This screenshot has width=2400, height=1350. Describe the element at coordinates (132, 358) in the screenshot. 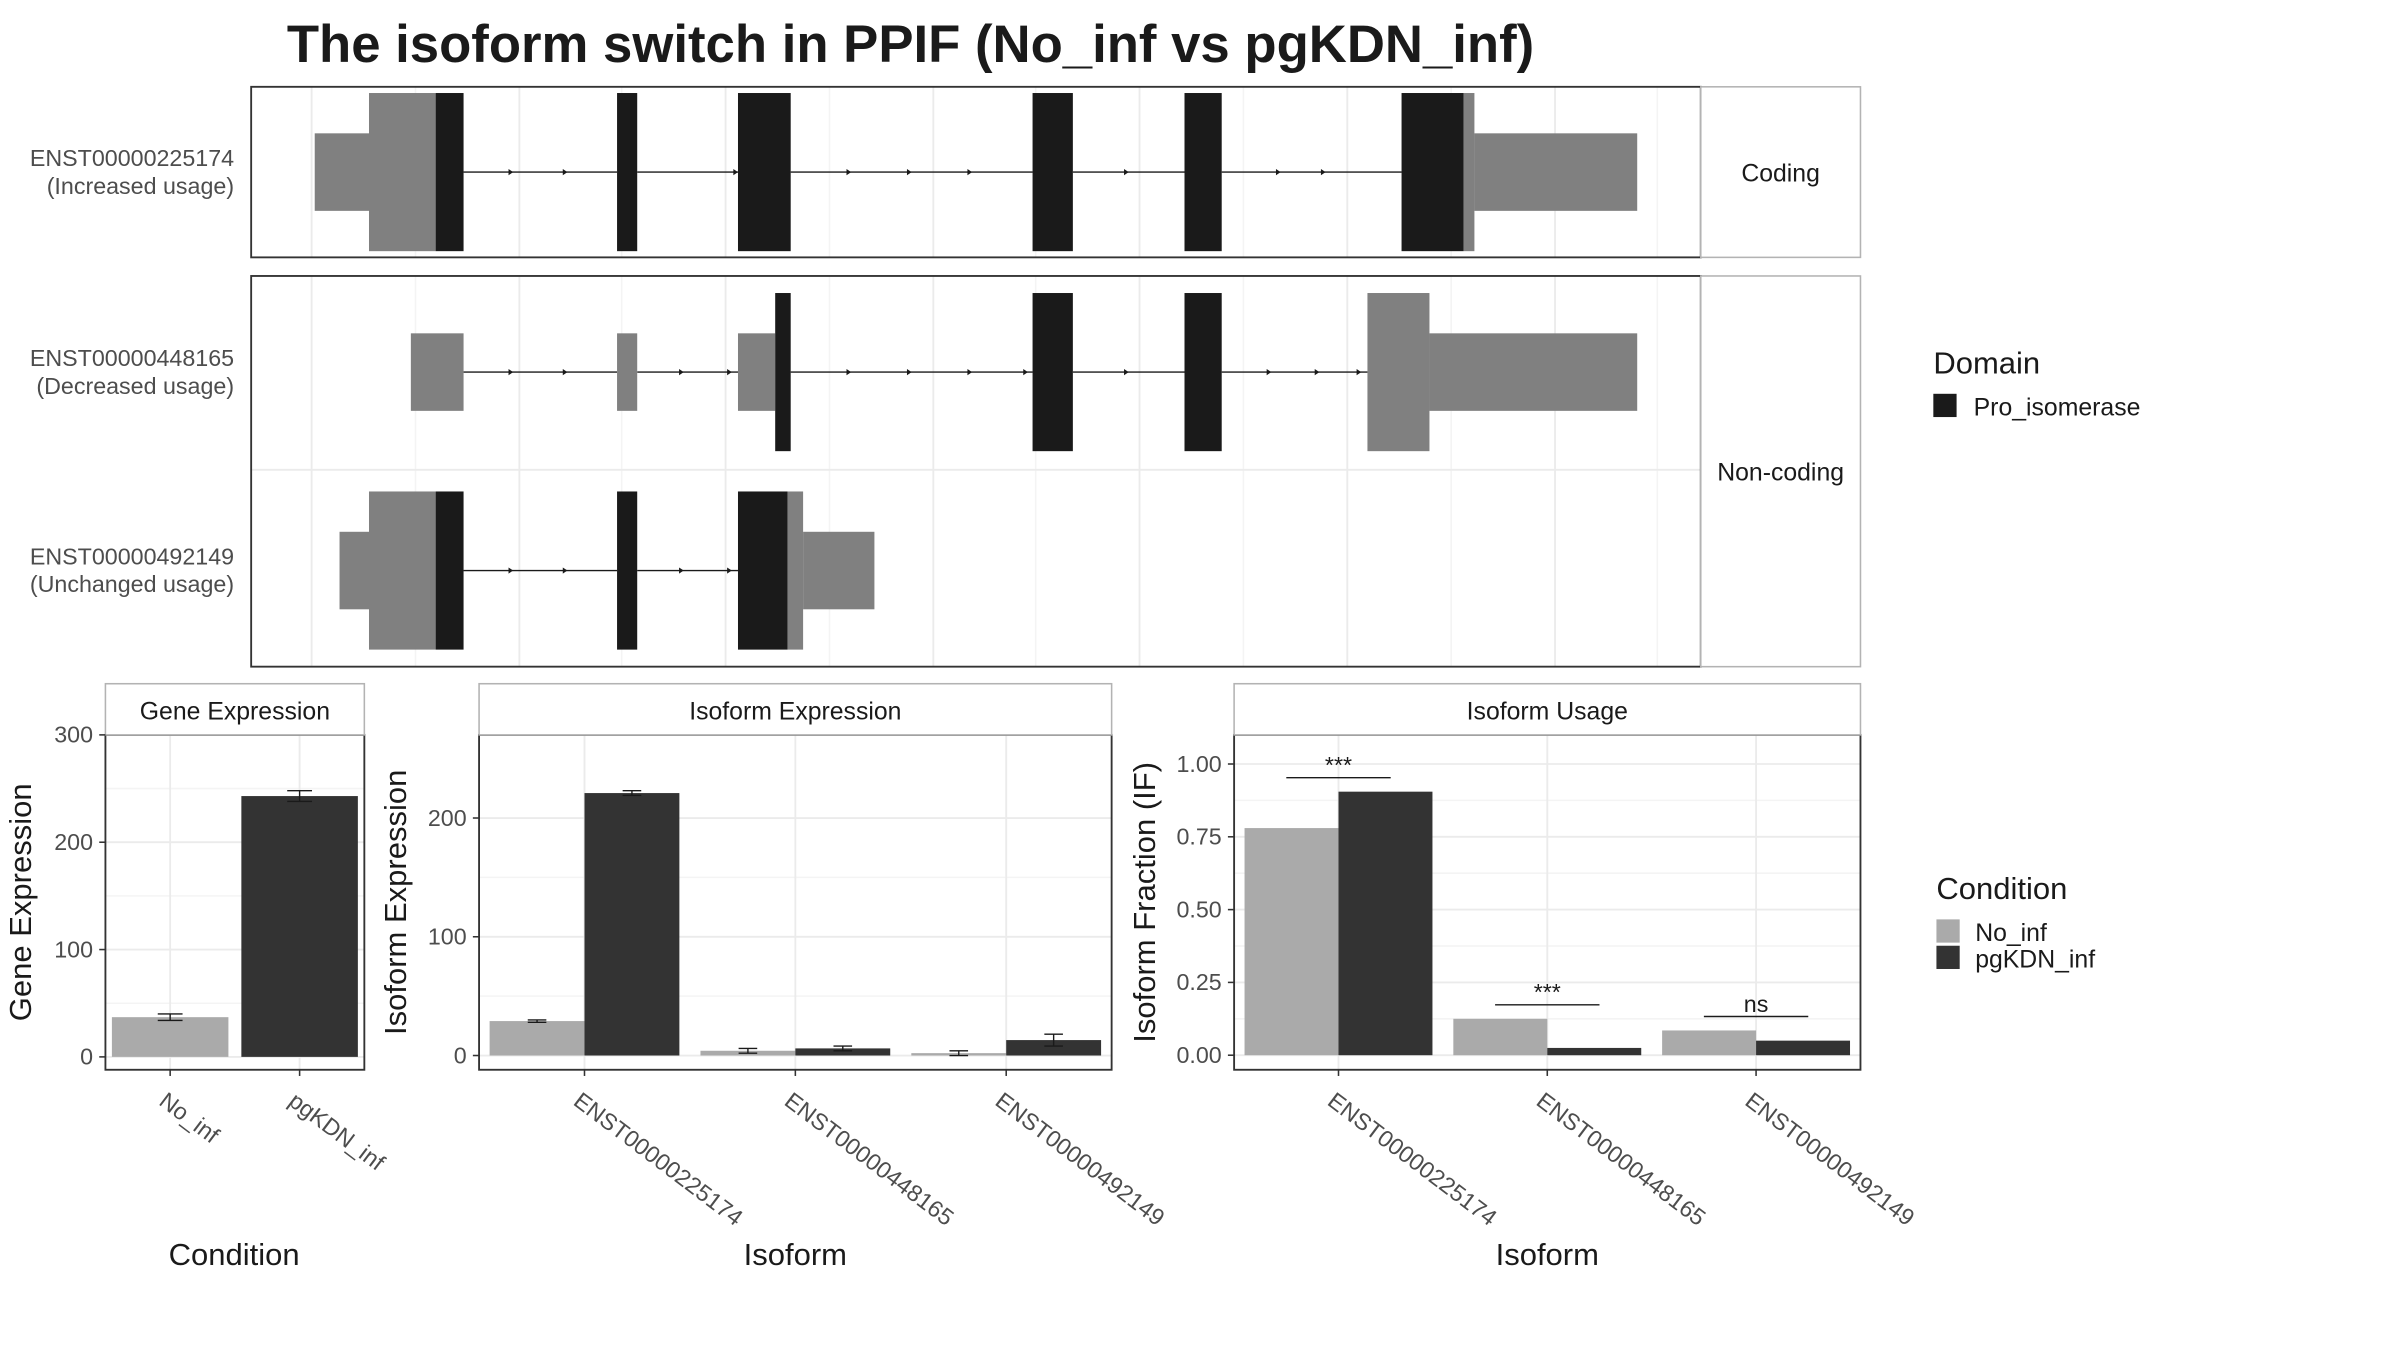

I see `isoform-id: ENST00000448165` at that location.